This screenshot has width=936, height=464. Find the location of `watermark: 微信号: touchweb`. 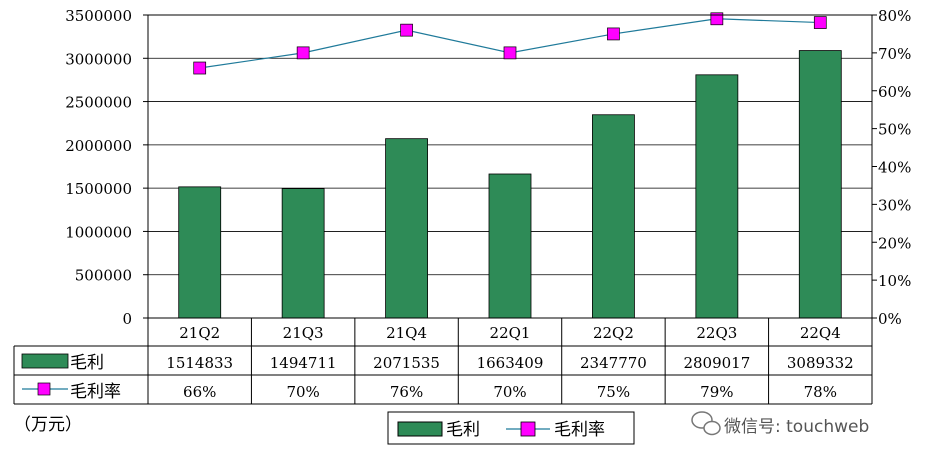

watermark: 微信号: touchweb is located at coordinates (780, 424).